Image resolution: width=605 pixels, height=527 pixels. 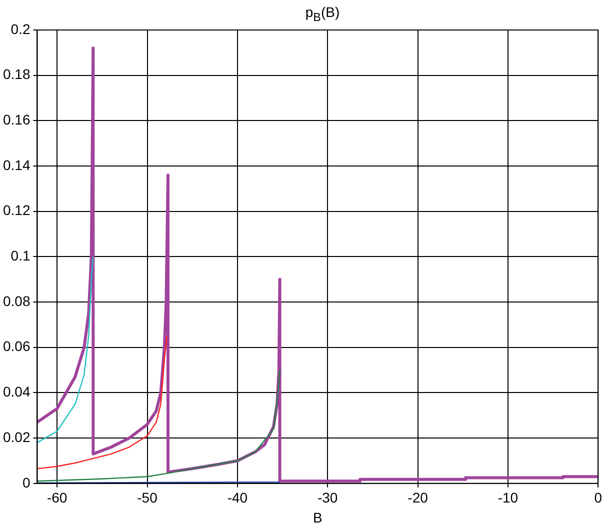 What do you see at coordinates (57, 498) in the screenshot?
I see `x-tick-label: -60` at bounding box center [57, 498].